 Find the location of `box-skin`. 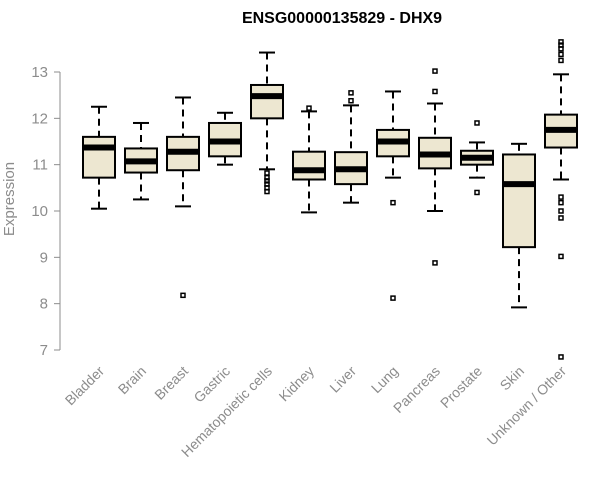

box-skin is located at coordinates (519, 225).